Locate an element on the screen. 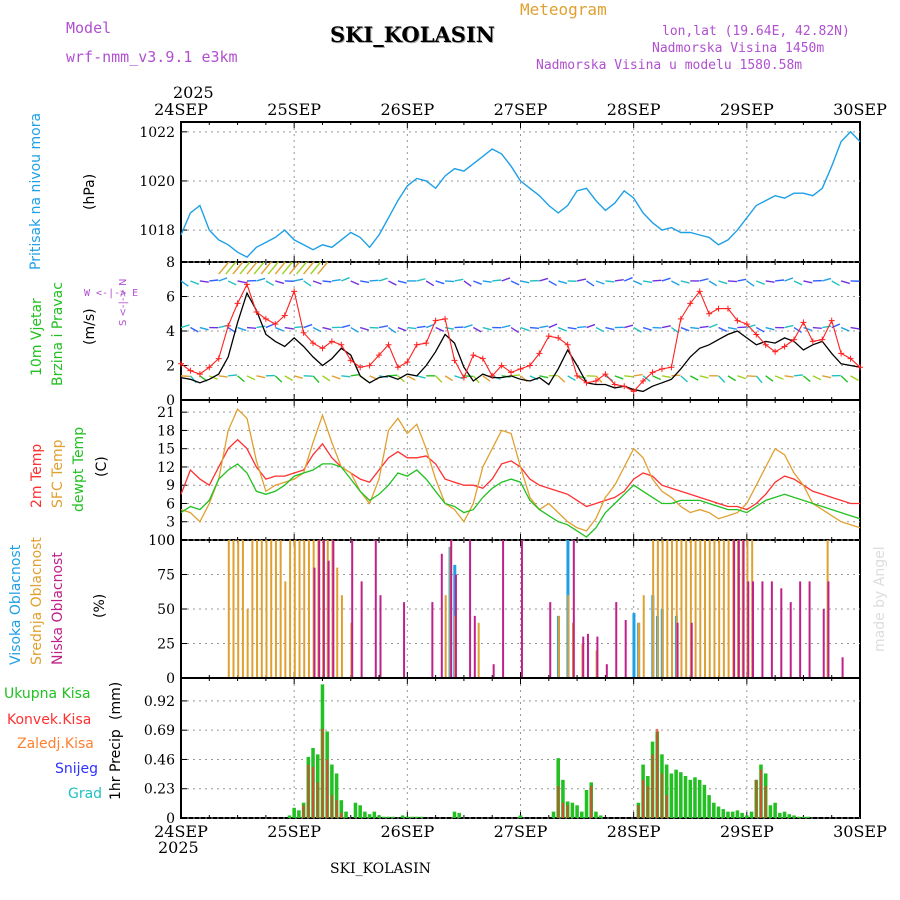 Image resolution: width=900 pixels, height=900 pixels. pressure-ytick-label: 1022 is located at coordinates (157, 133).